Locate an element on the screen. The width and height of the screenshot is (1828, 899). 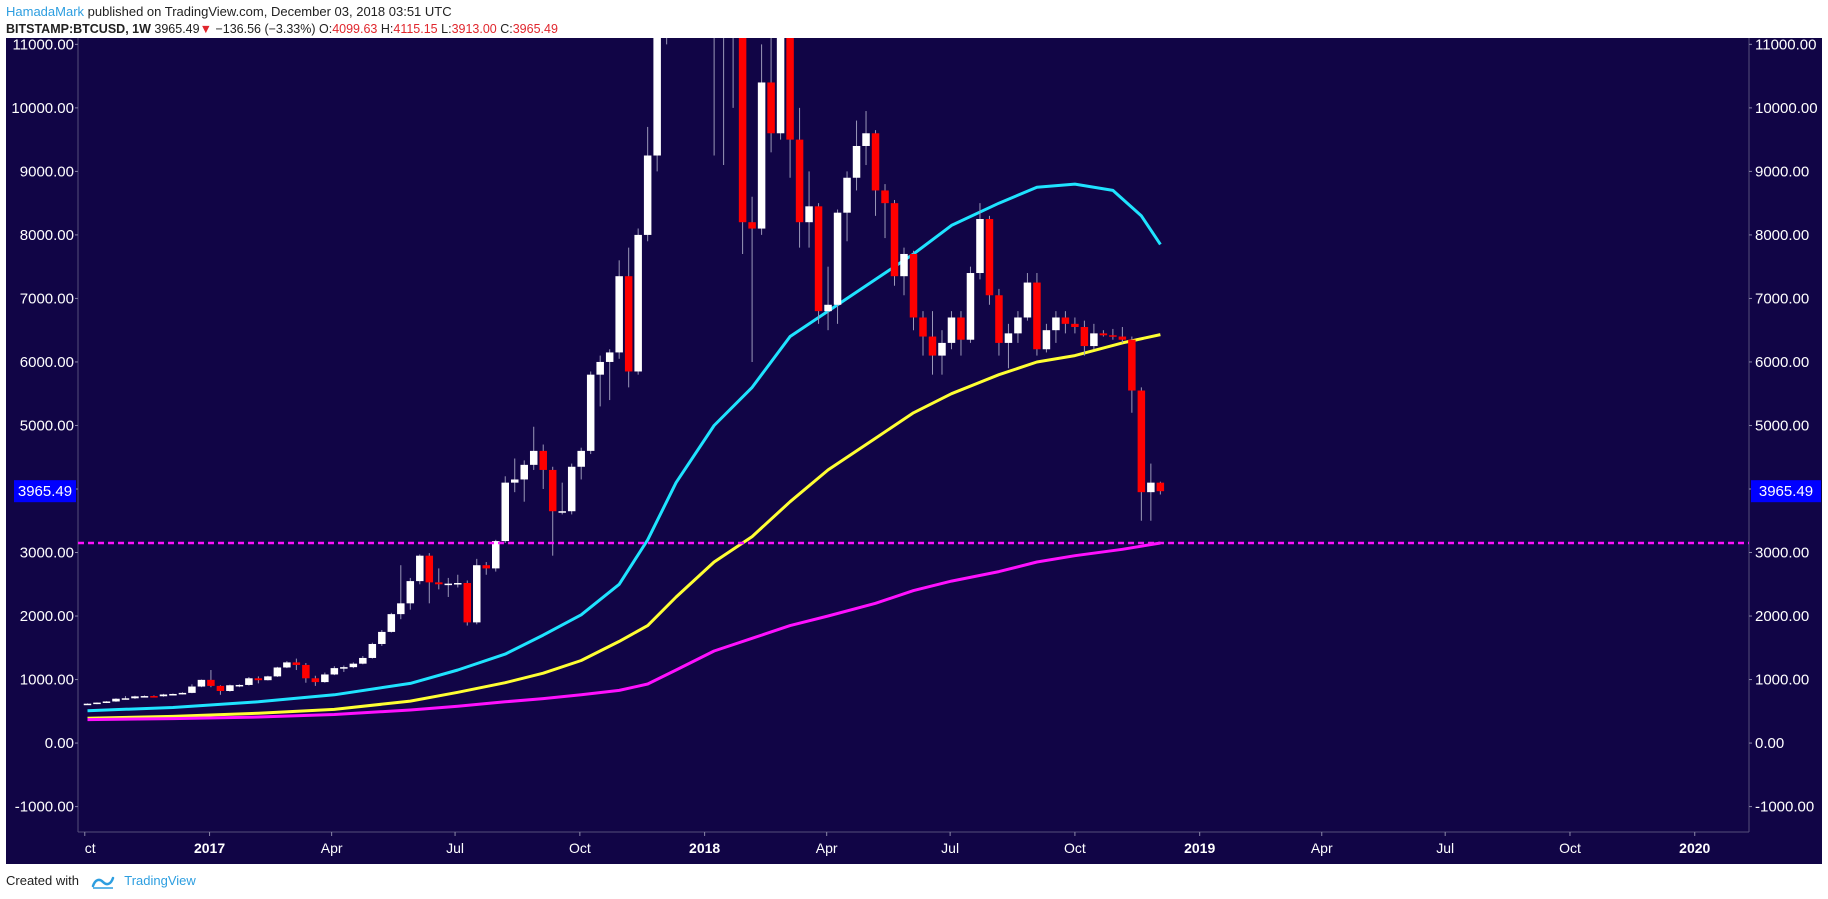
last-price-label-left is located at coordinates (45, 491).